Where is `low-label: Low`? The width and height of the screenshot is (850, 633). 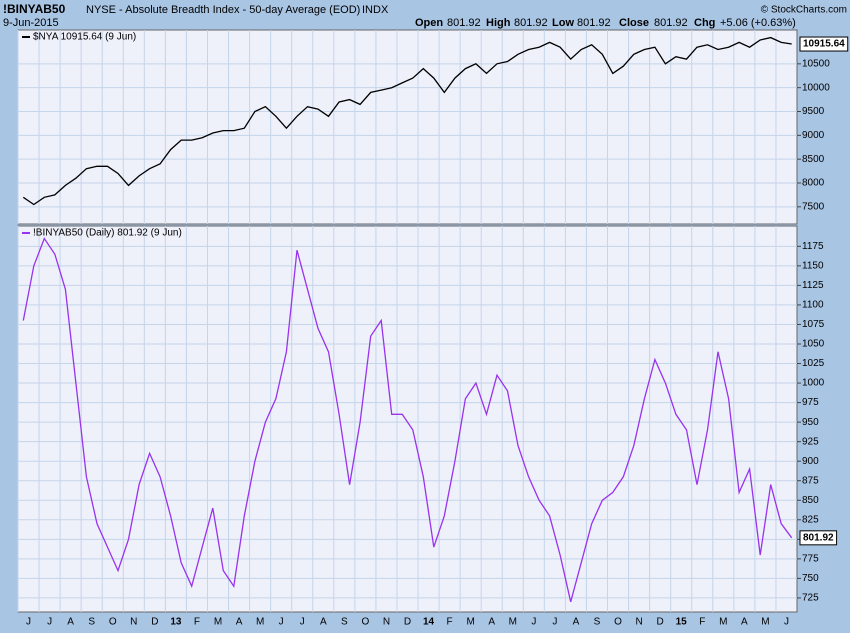 low-label: Low is located at coordinates (563, 23).